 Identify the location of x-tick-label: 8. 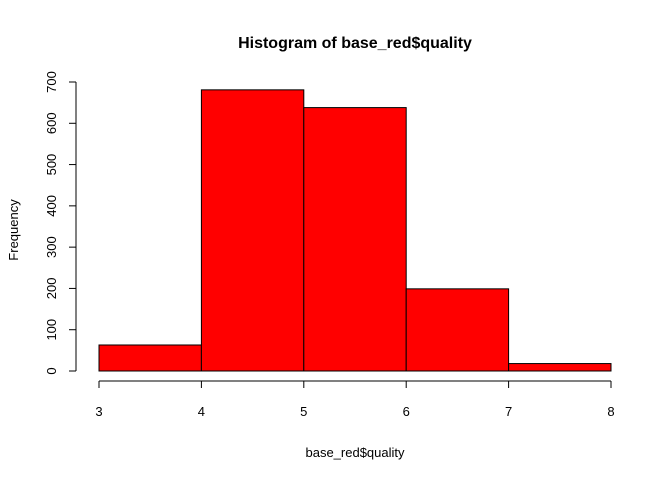
(610, 411).